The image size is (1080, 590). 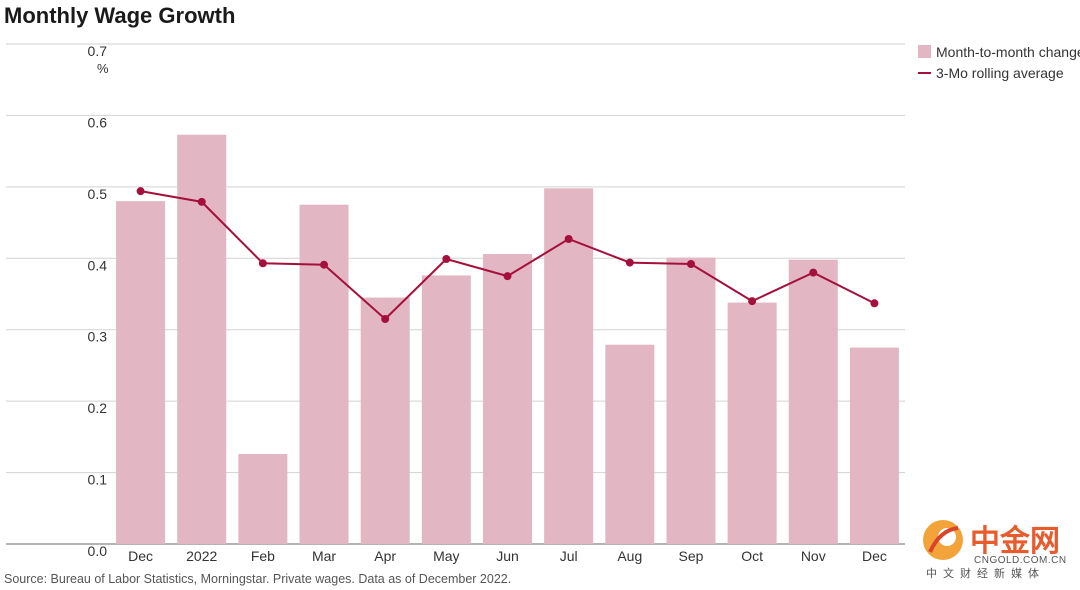 I want to click on legend-label-bar: Month-to-month change, so click(x=1008, y=52).